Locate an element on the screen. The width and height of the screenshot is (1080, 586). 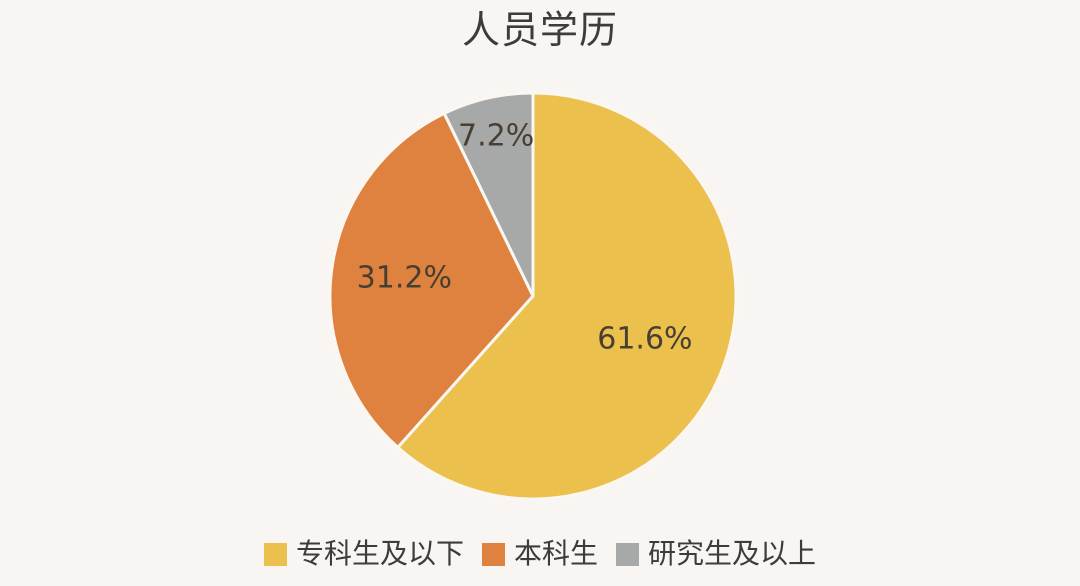
pie-slice-value-label-1: 61.6% is located at coordinates (645, 339).